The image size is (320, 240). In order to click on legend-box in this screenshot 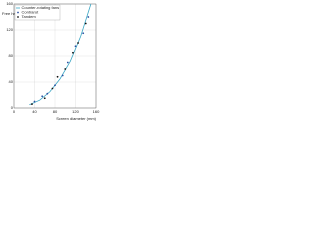, I will do `click(37, 12)`.